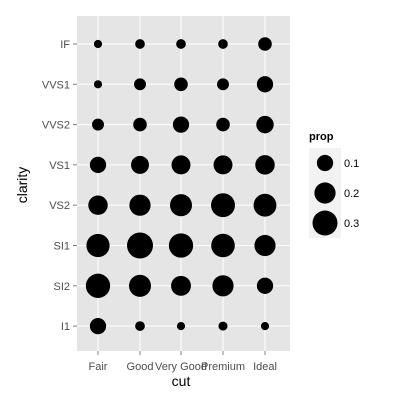  I want to click on x-tick-label: Very Good, so click(181, 367).